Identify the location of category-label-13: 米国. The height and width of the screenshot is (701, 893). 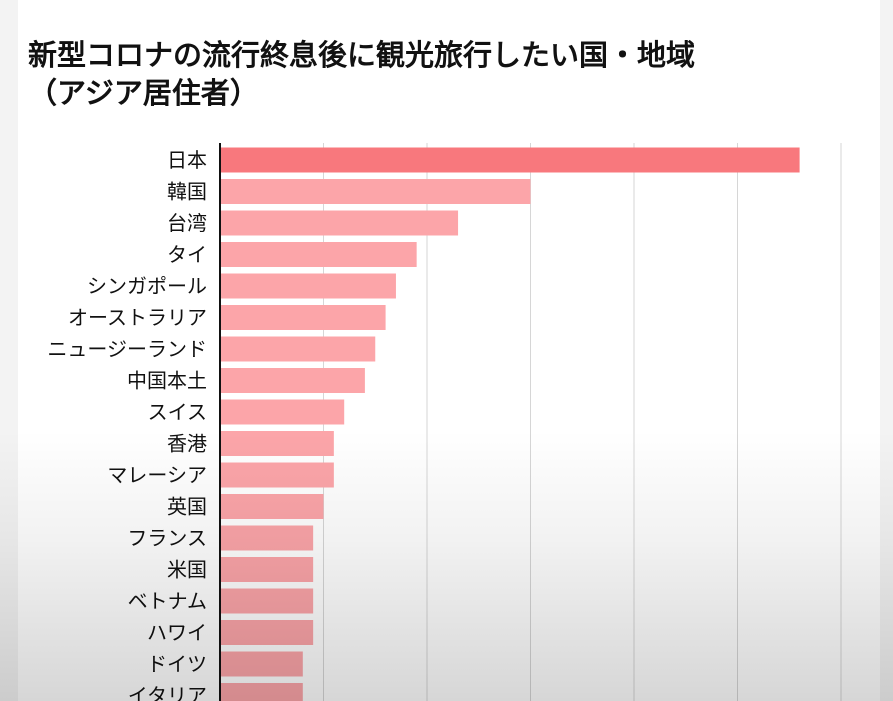
(187, 570).